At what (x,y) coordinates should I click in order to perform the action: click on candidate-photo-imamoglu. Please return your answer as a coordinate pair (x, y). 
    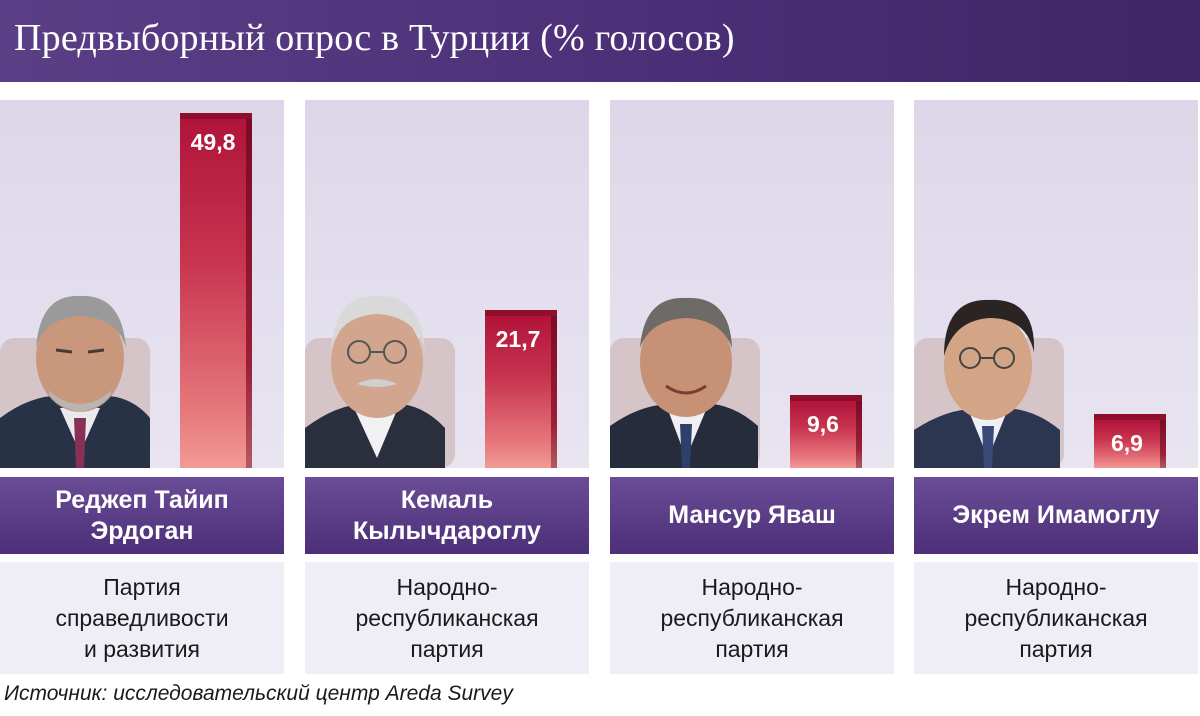
    Looking at the image, I should click on (989, 383).